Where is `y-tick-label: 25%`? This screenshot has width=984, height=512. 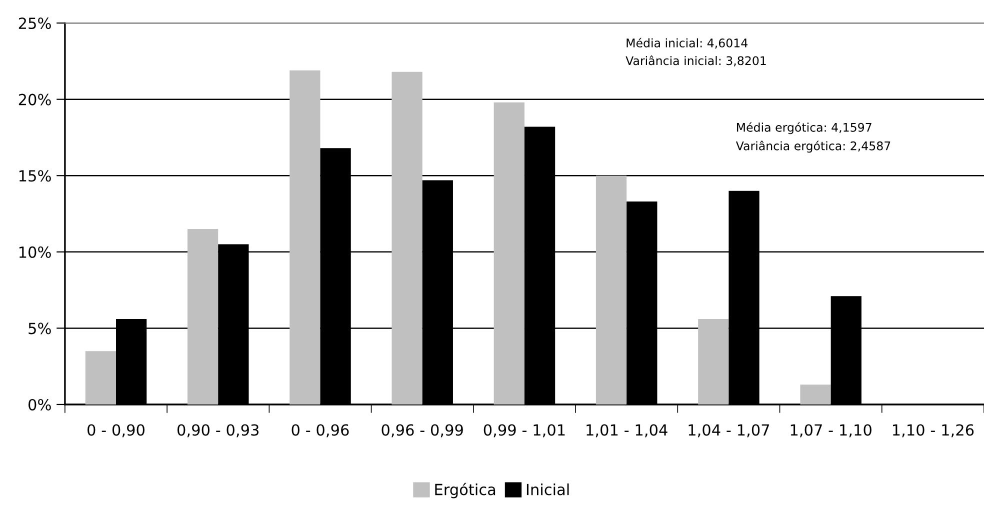 y-tick-label: 25% is located at coordinates (34, 24).